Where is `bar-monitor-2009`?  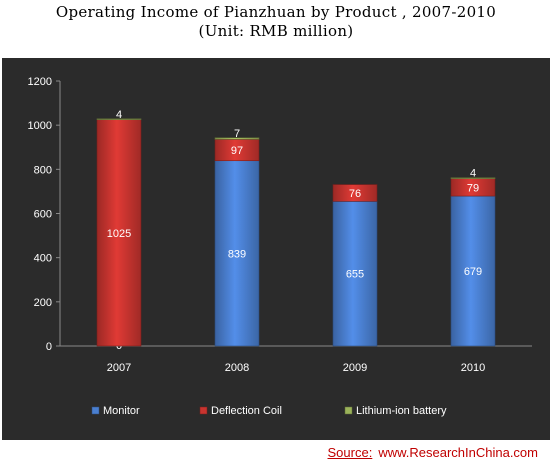
bar-monitor-2009 is located at coordinates (355, 274).